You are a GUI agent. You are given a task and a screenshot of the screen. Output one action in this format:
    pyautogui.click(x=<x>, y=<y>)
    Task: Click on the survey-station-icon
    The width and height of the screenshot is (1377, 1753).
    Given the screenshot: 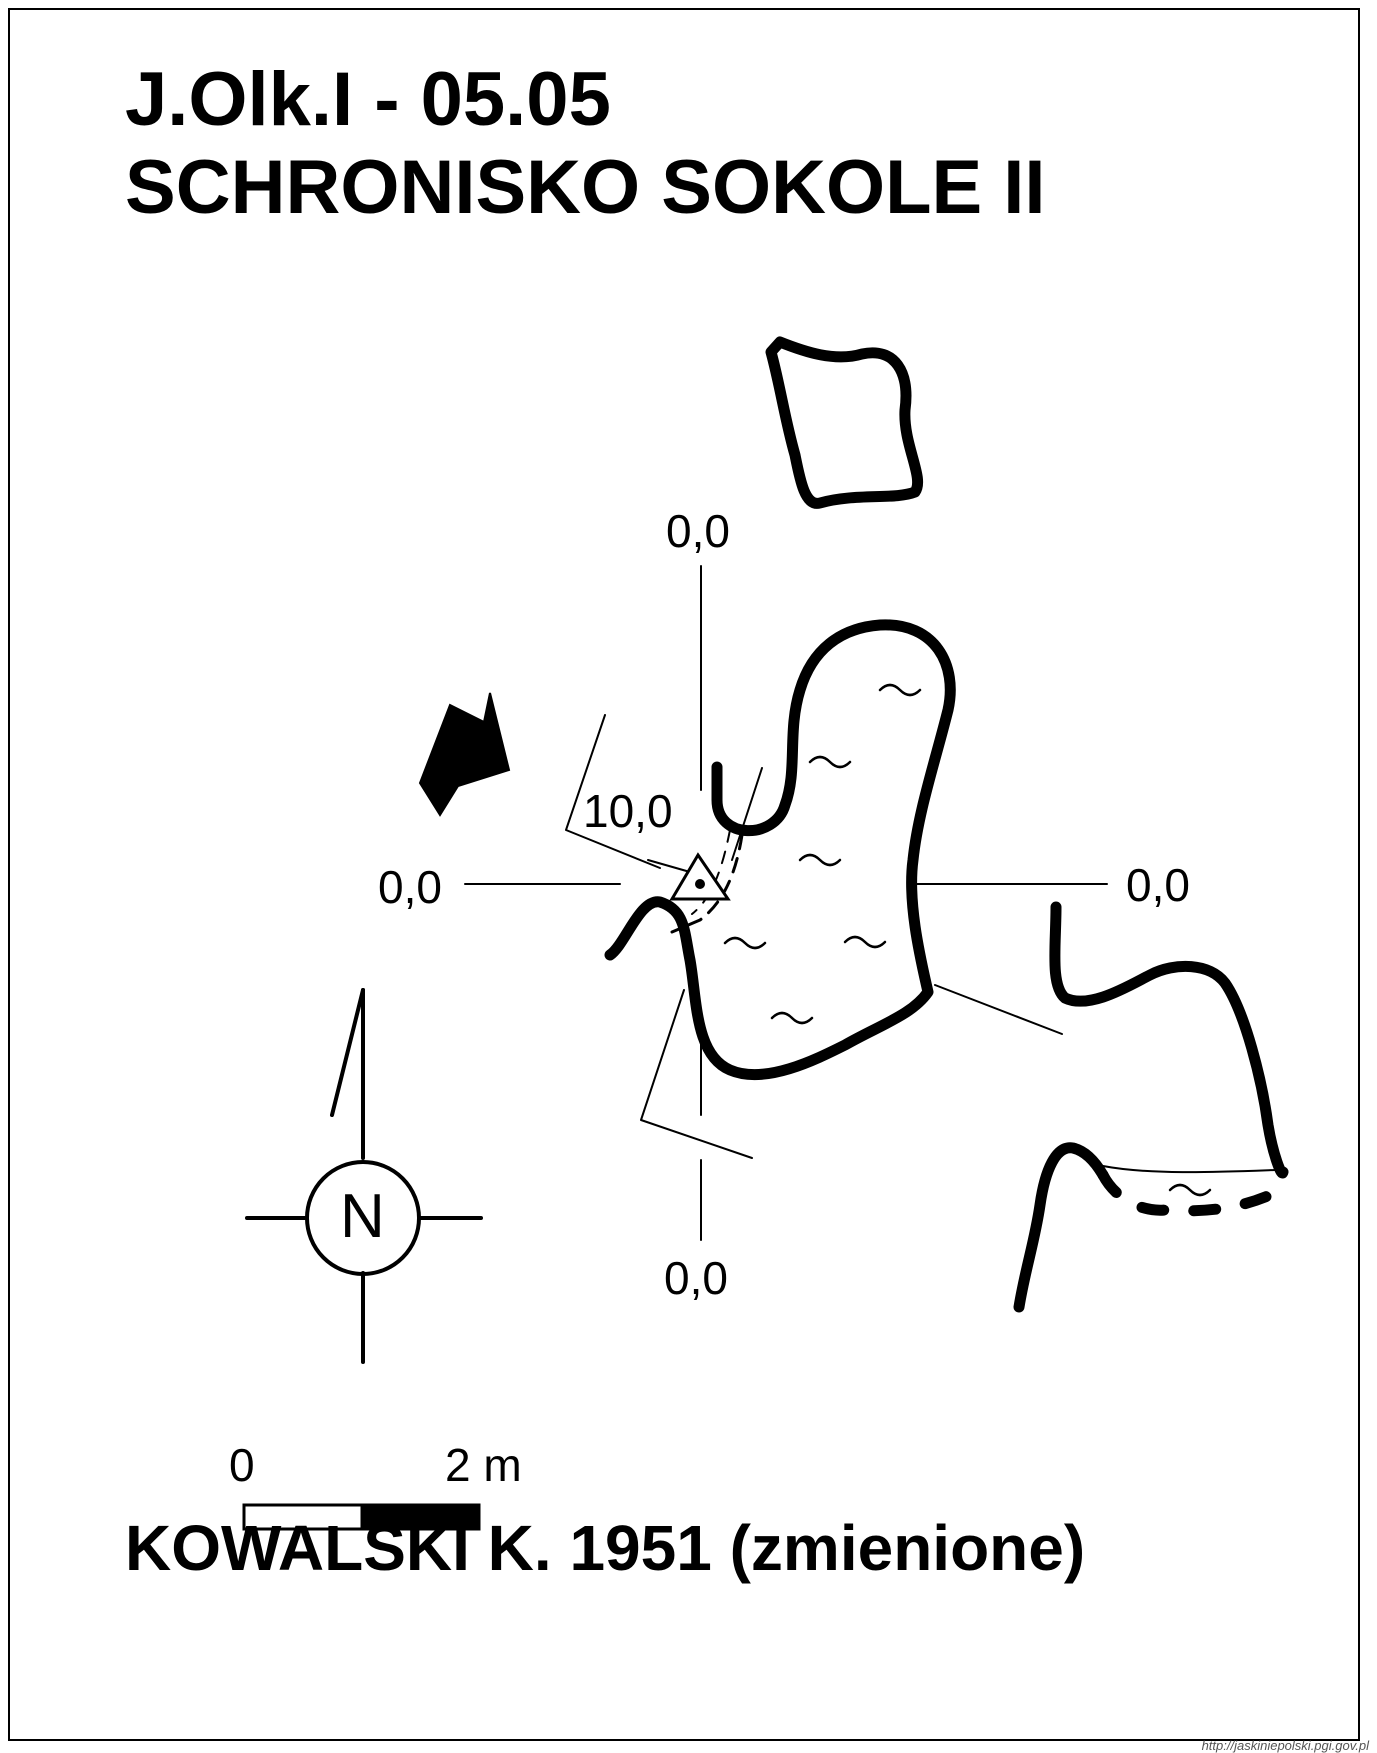 What is the action you would take?
    pyautogui.click(x=700, y=876)
    